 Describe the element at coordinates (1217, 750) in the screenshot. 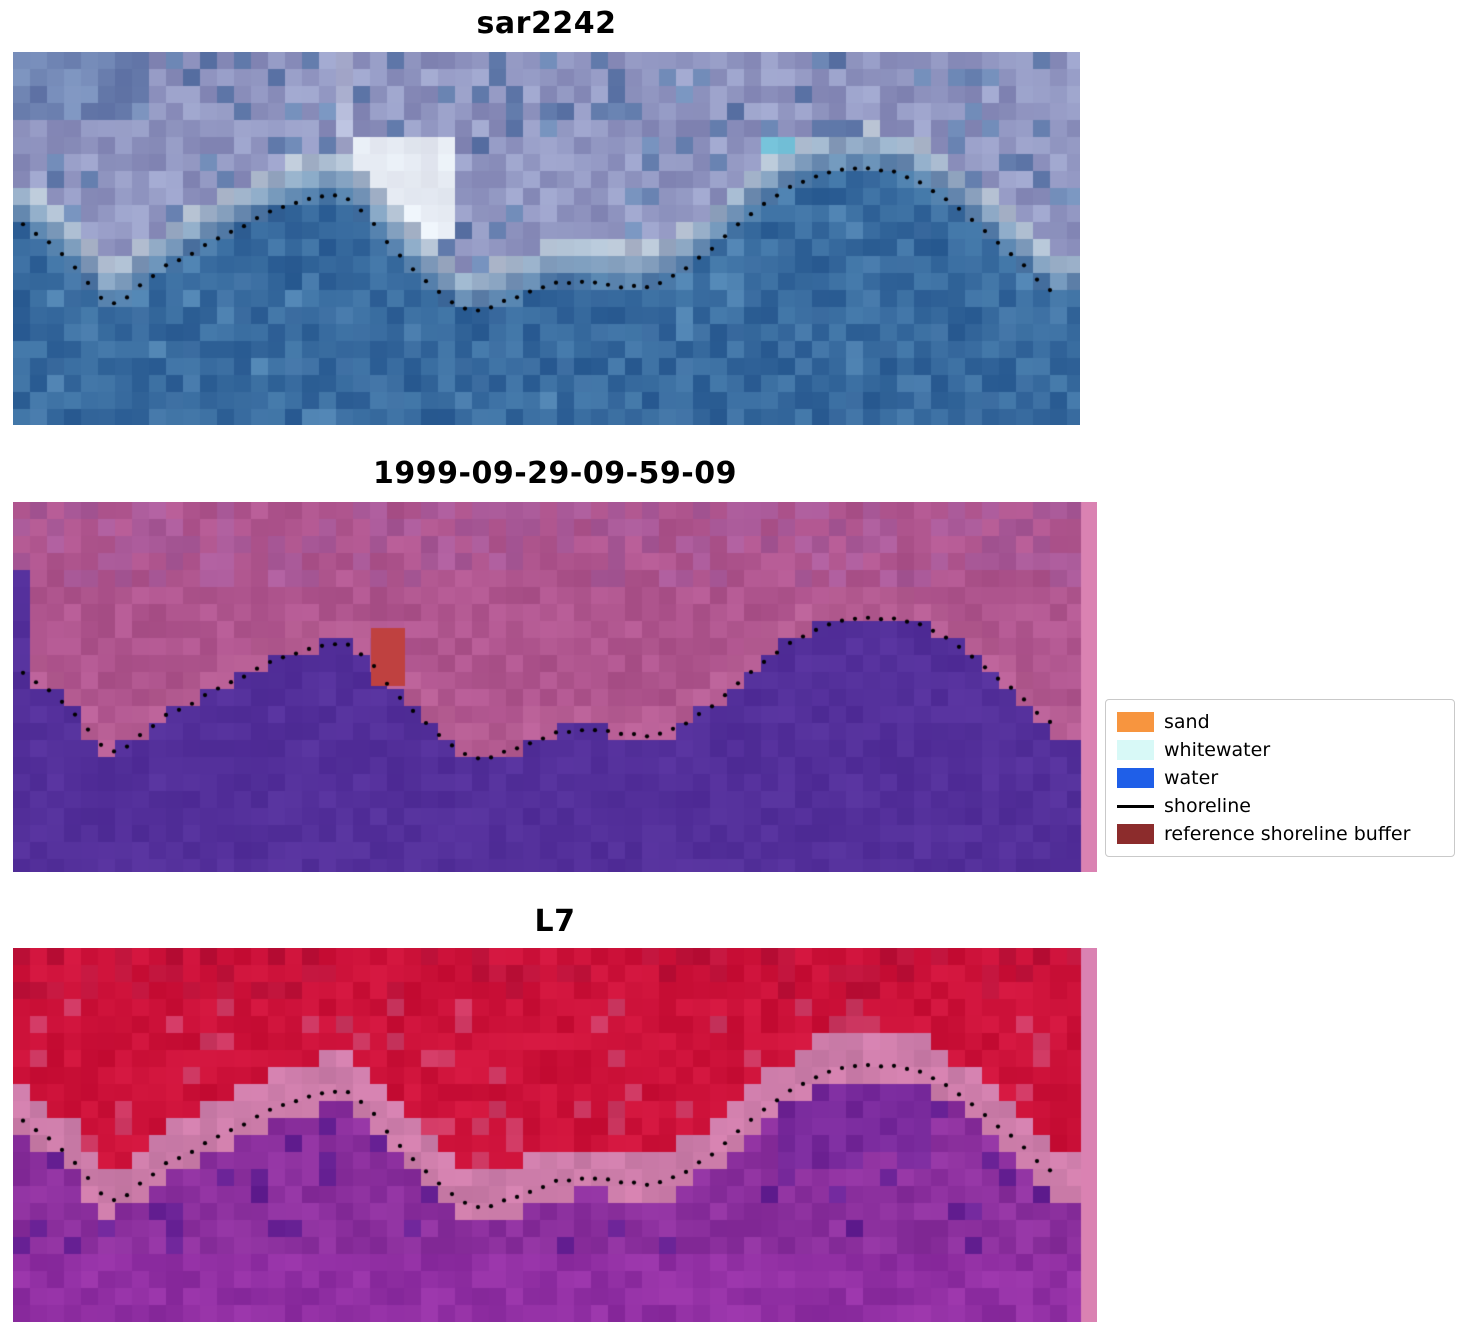

I see `legend-item-label: whitewater` at that location.